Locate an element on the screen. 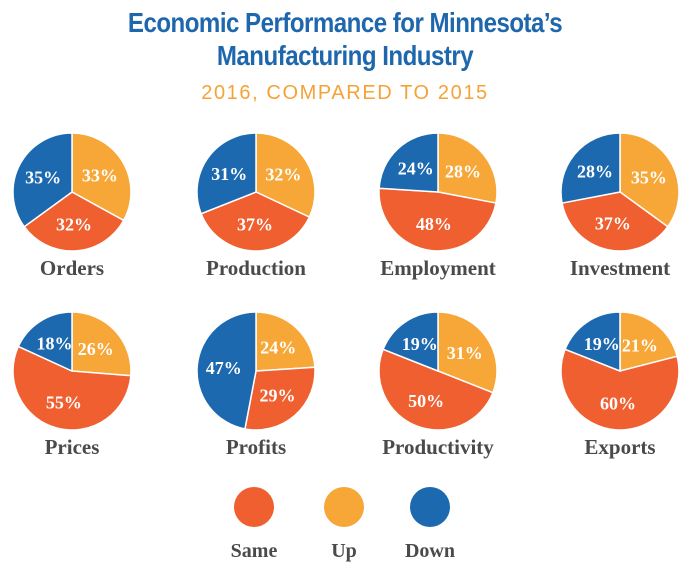 The height and width of the screenshot is (572, 690). pie-label-investment-down: 28% is located at coordinates (595, 171).